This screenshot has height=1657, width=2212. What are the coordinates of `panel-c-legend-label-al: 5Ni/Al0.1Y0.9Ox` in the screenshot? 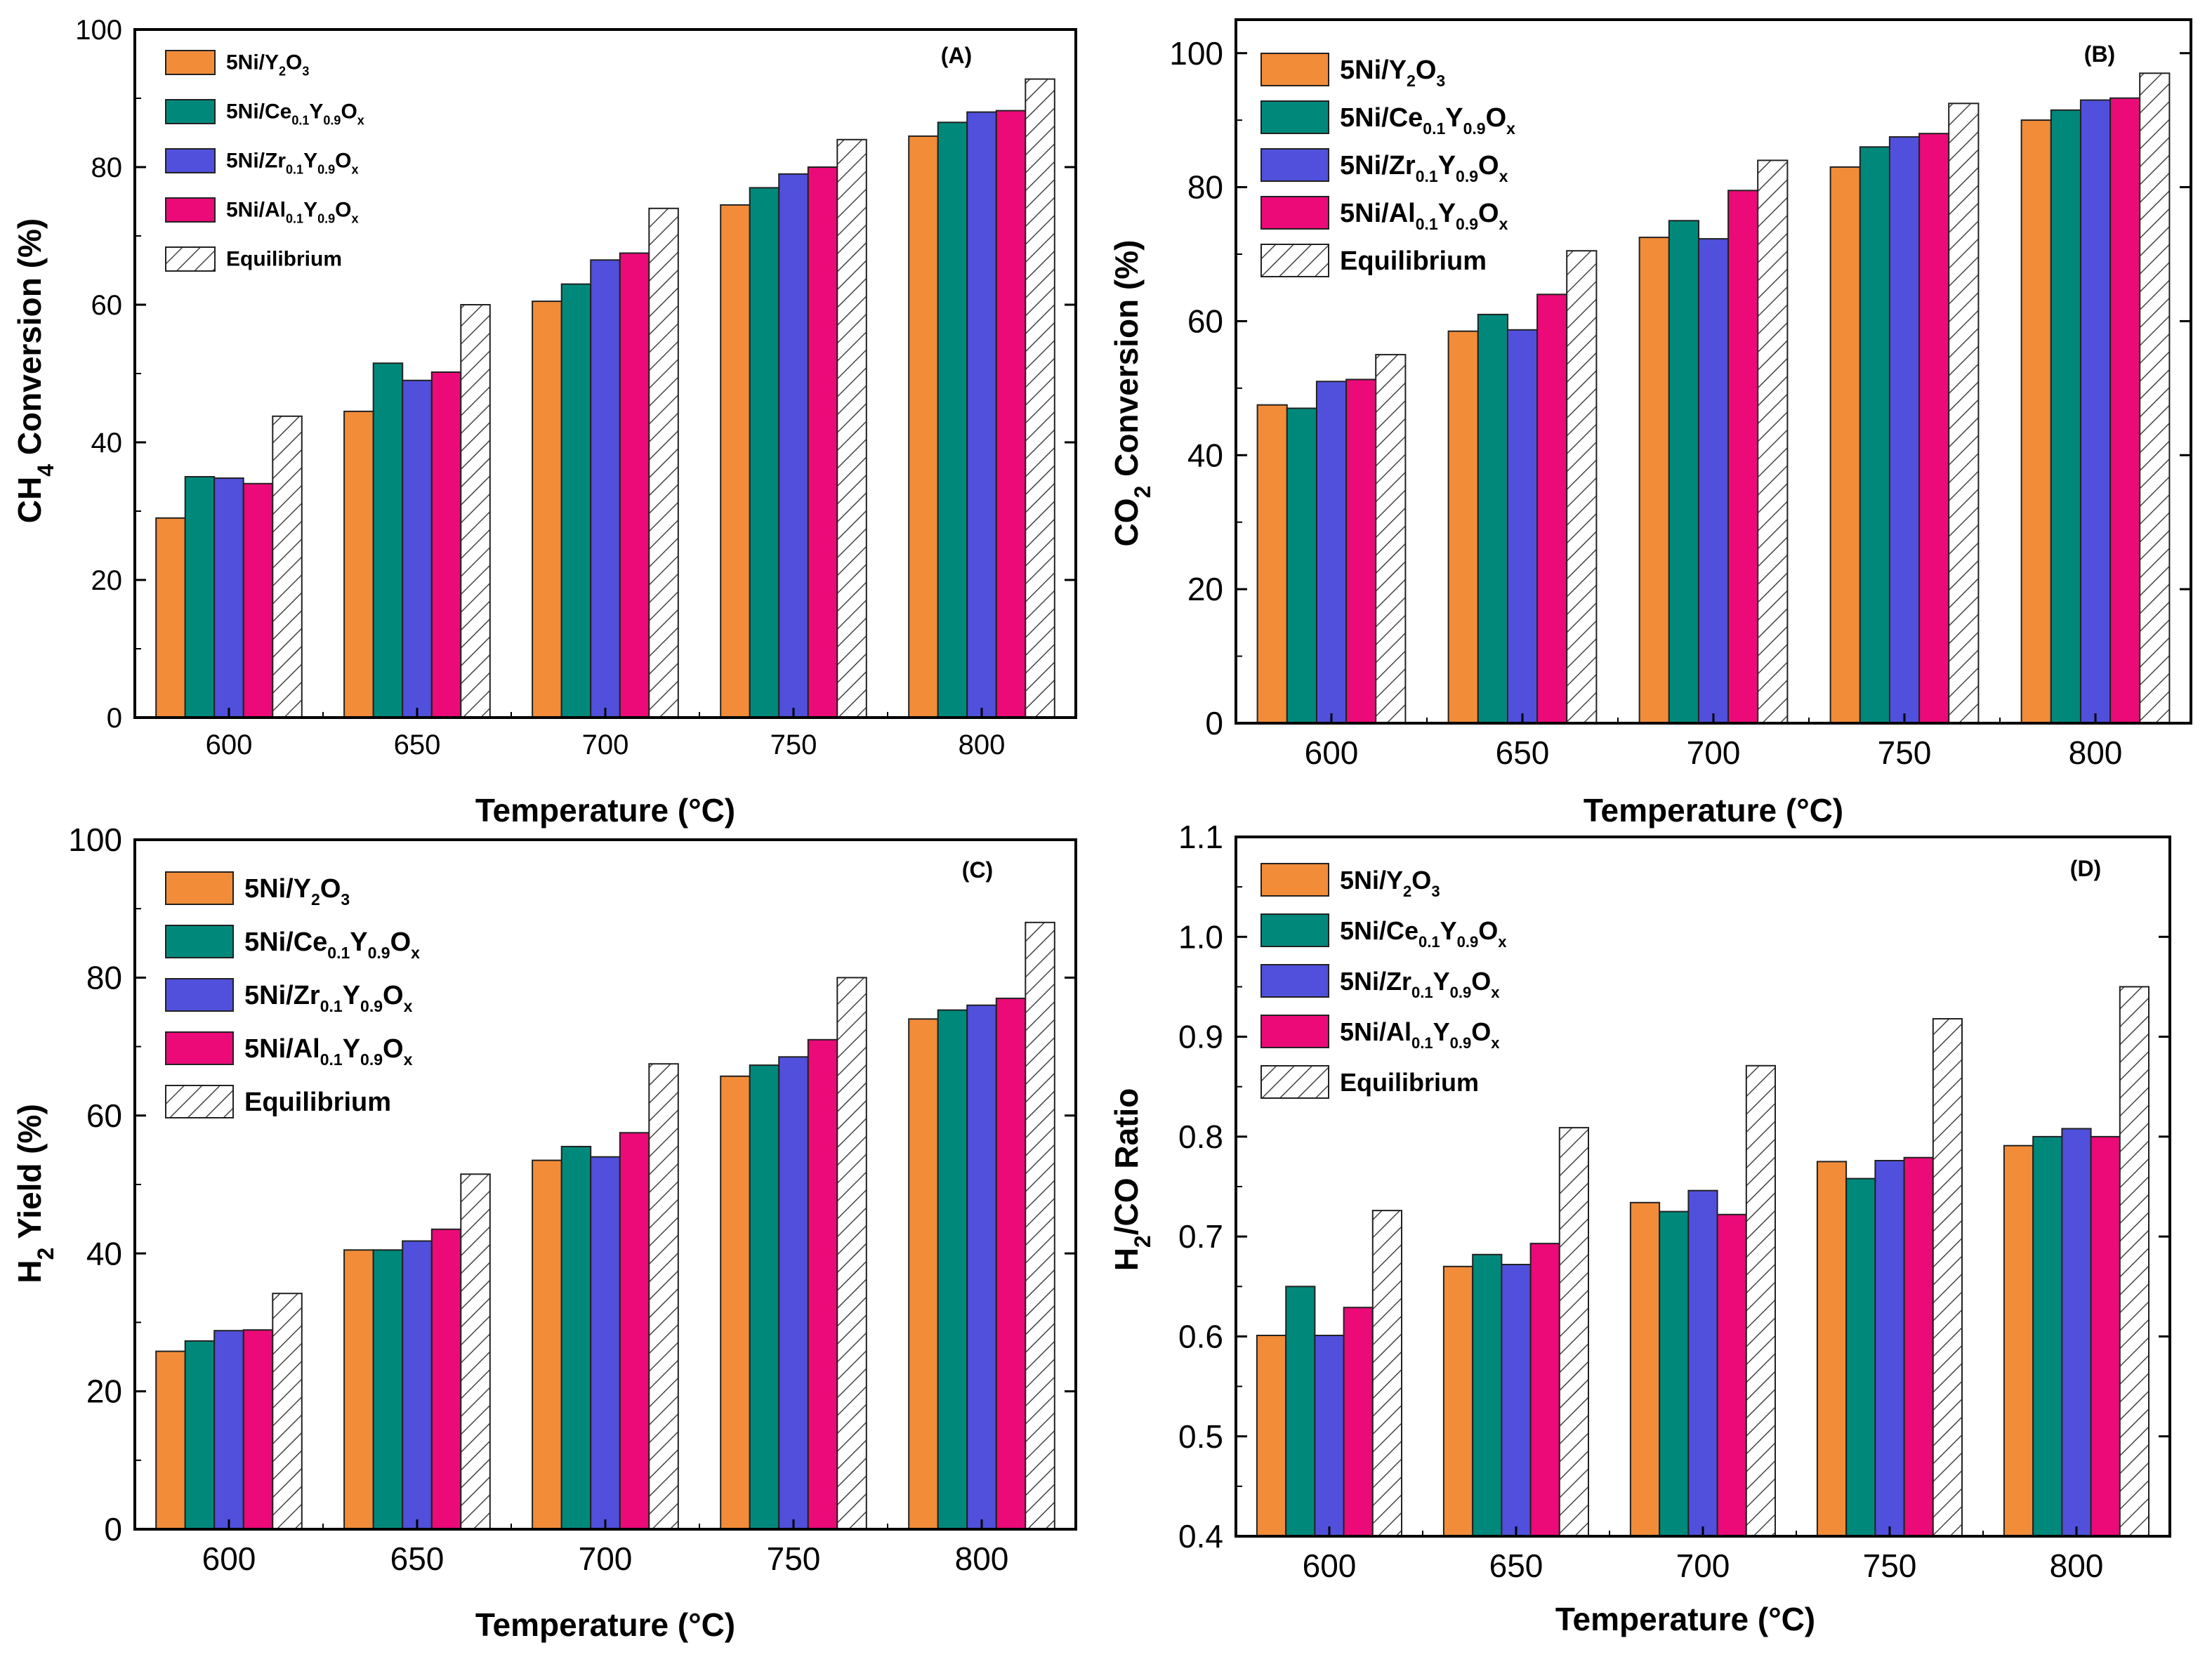 It's located at (328, 1051).